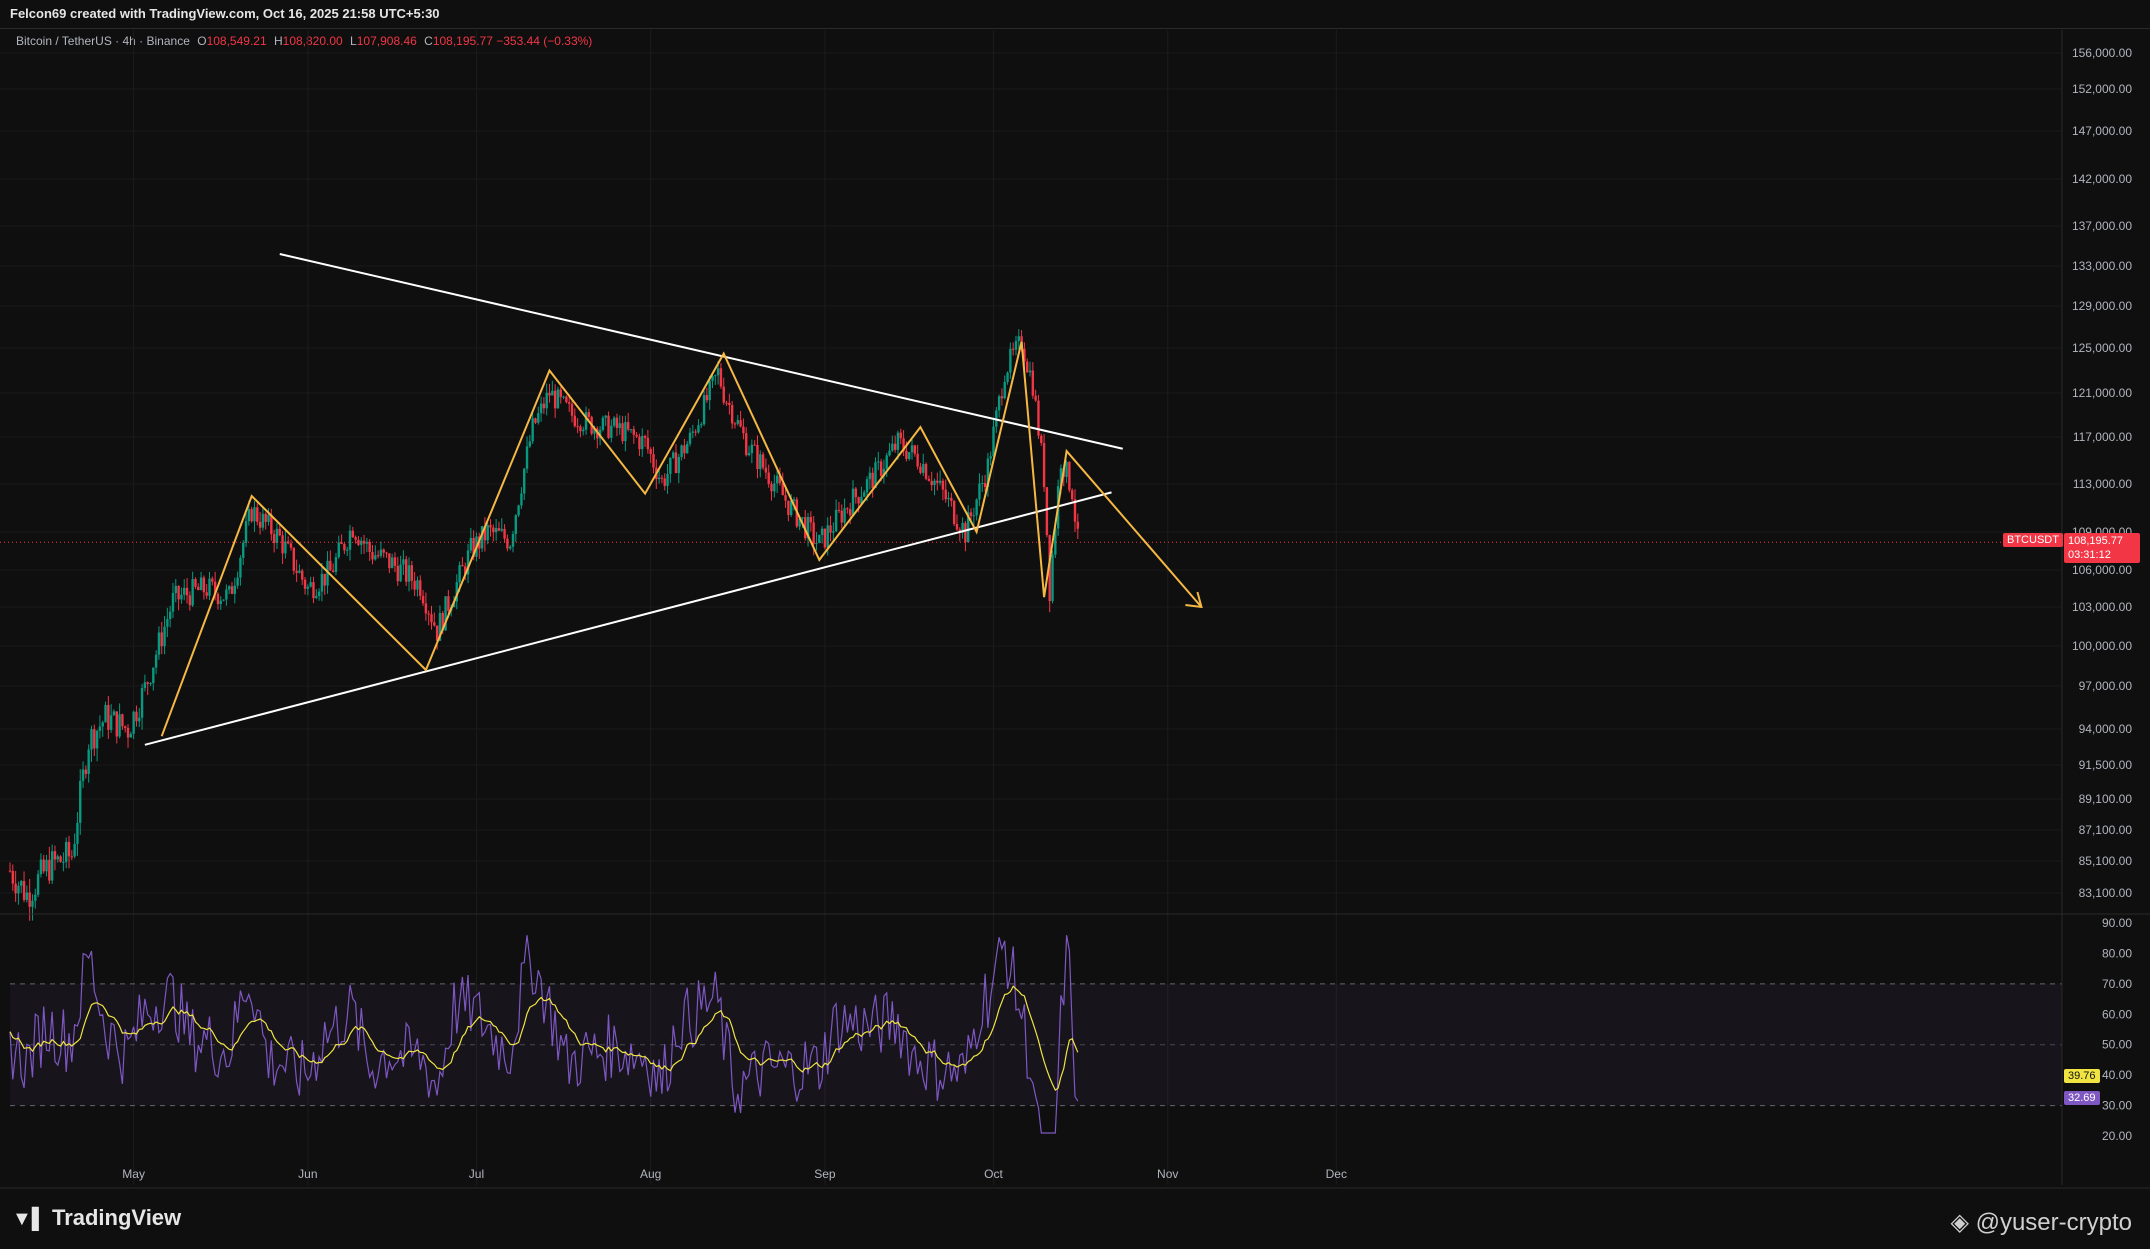 This screenshot has width=2150, height=1249. I want to click on close-label: C, so click(428, 41).